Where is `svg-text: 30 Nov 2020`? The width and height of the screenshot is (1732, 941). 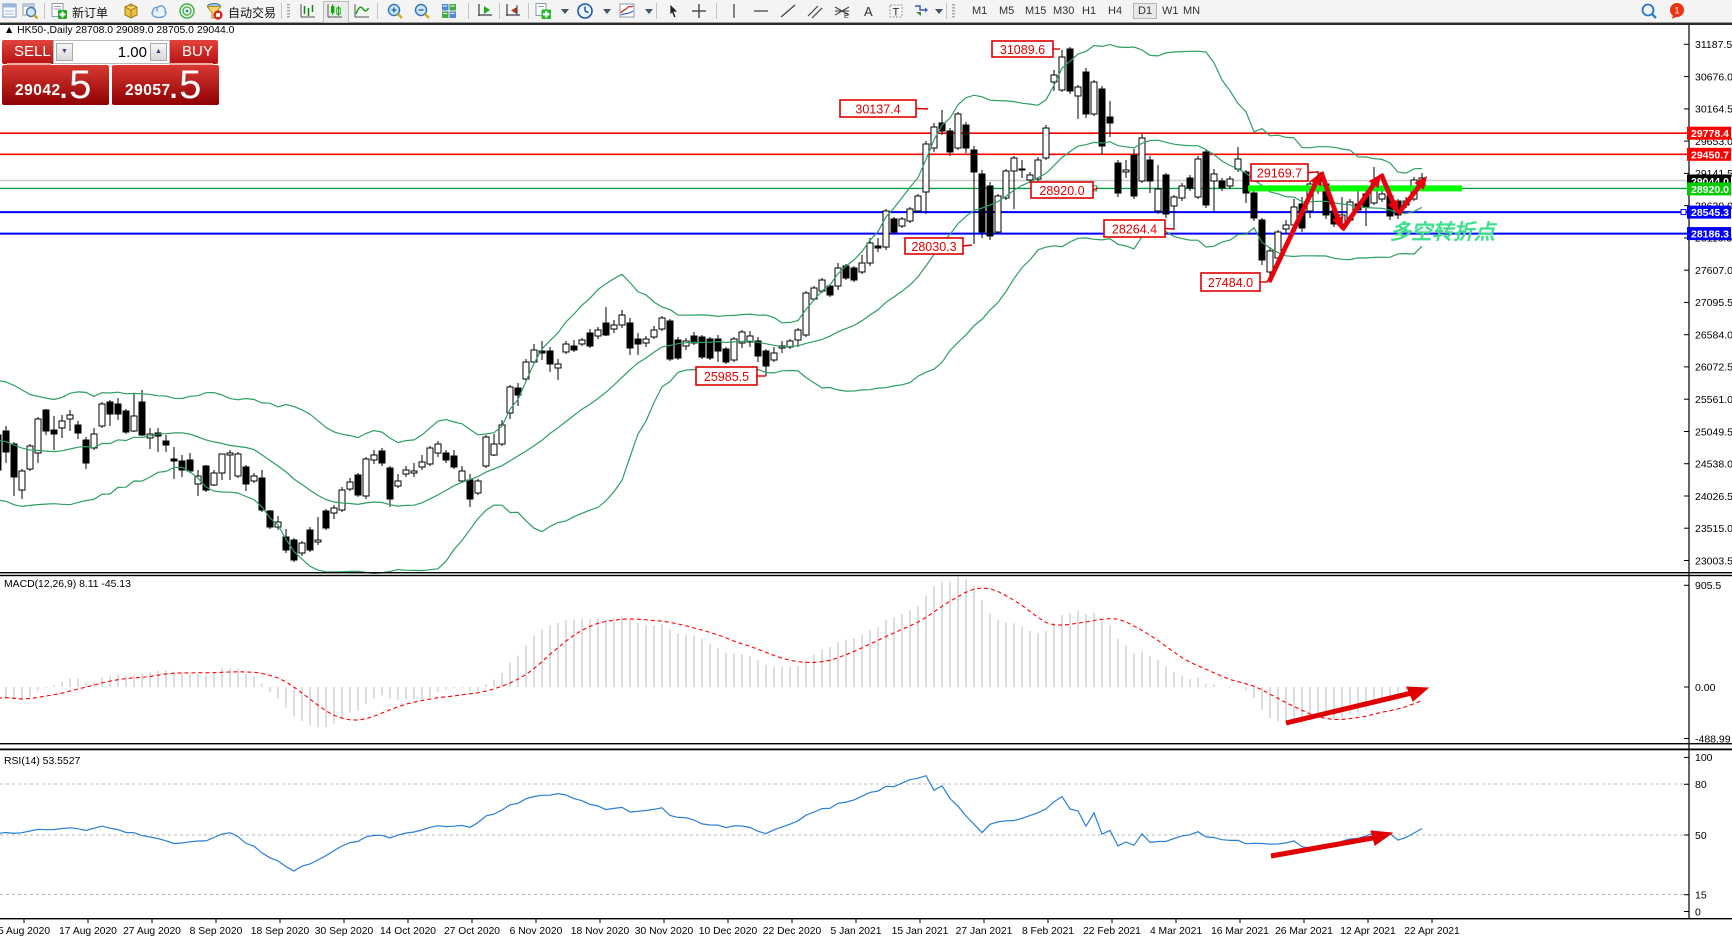 svg-text: 30 Nov 2020 is located at coordinates (664, 931).